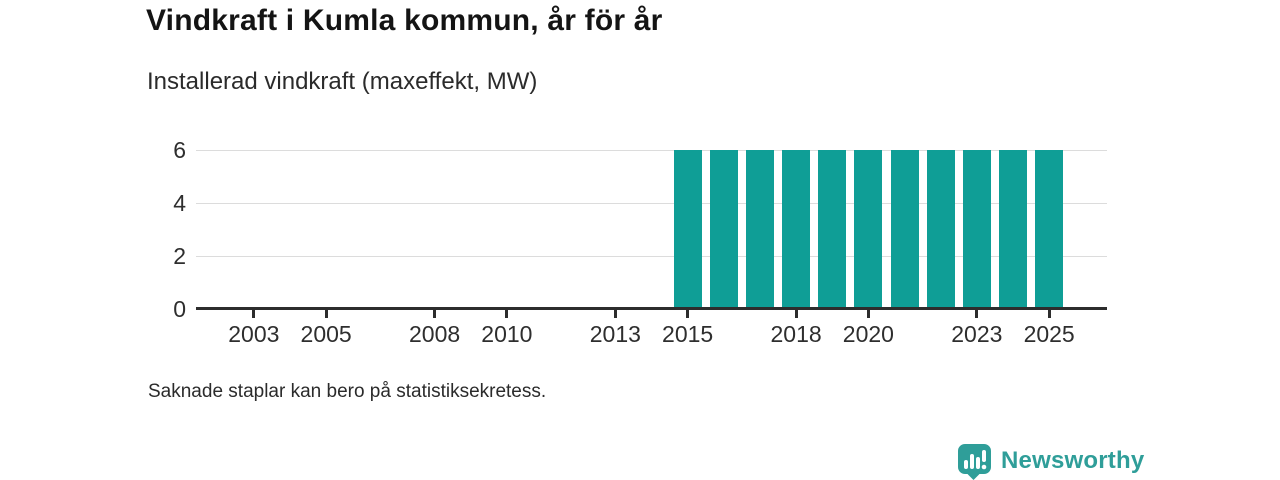 The width and height of the screenshot is (1280, 480). I want to click on x-tick-label: 2018, so click(796, 334).